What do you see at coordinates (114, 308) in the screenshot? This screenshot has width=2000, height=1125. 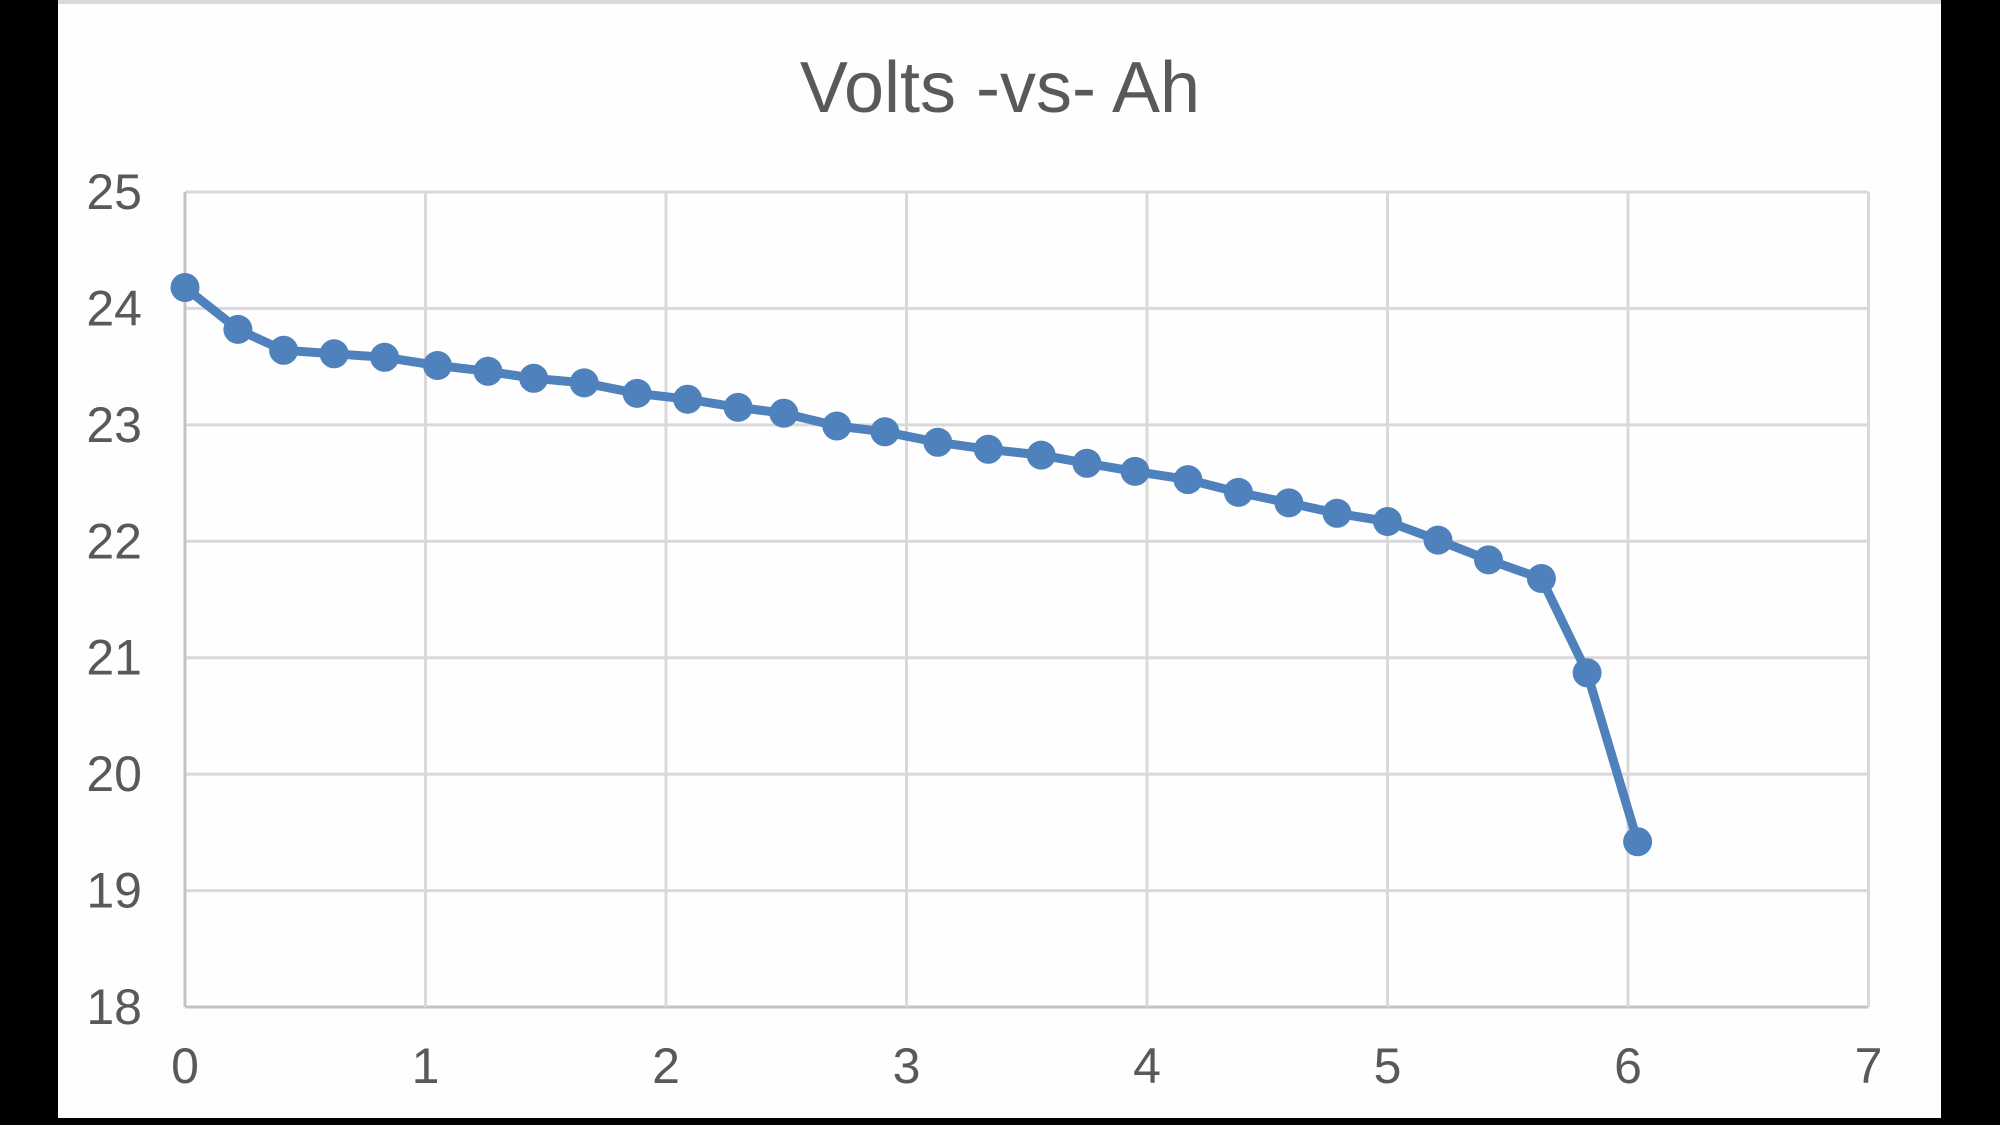 I see `y-tick-label-24: 24` at bounding box center [114, 308].